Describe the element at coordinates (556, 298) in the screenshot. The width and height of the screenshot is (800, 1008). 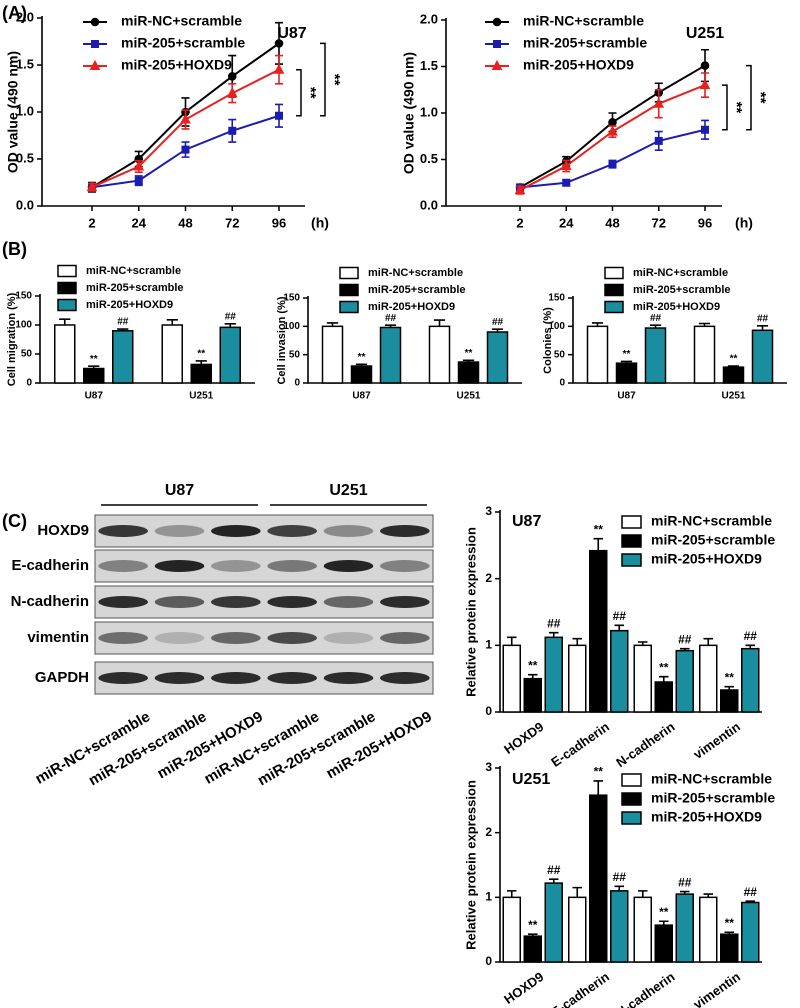
I see `y-tick-label: 150` at that location.